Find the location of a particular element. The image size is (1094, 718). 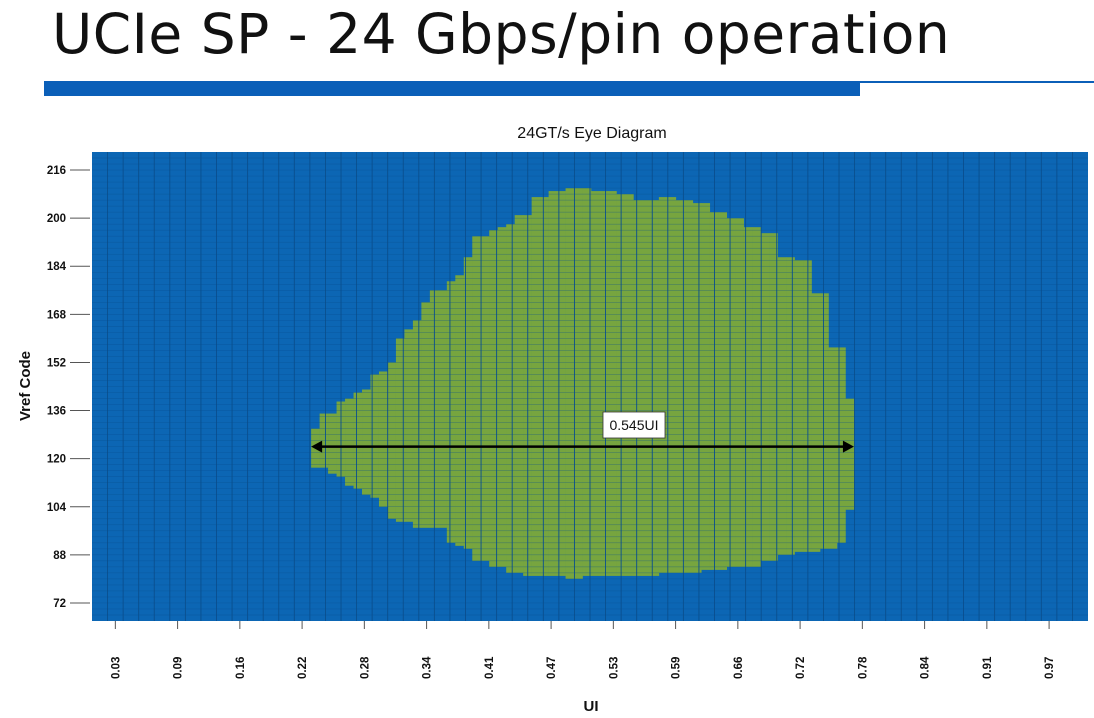

eye-width-label-box is located at coordinates (634, 425).